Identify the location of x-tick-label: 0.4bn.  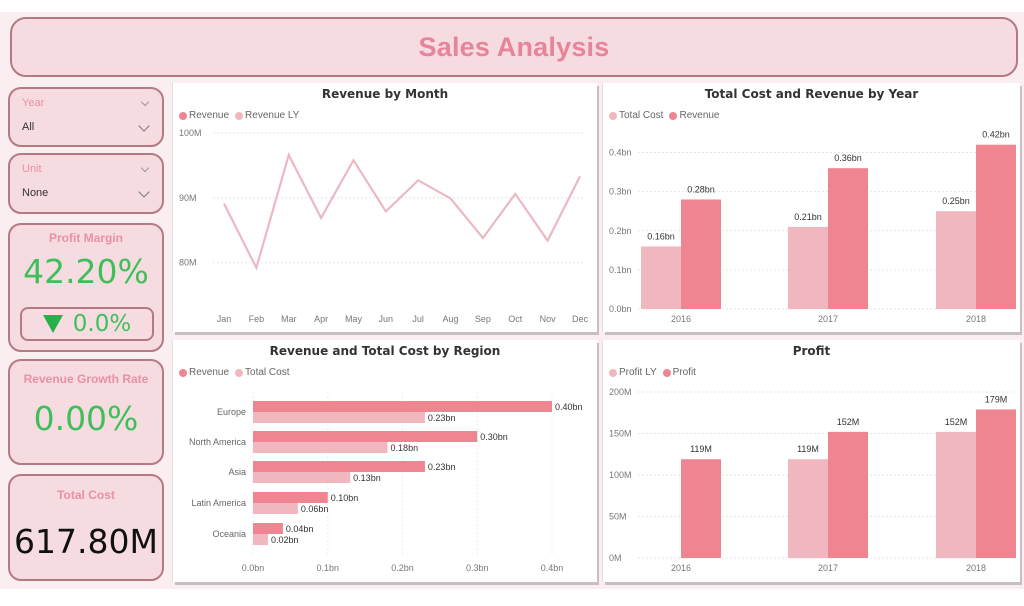
(552, 568).